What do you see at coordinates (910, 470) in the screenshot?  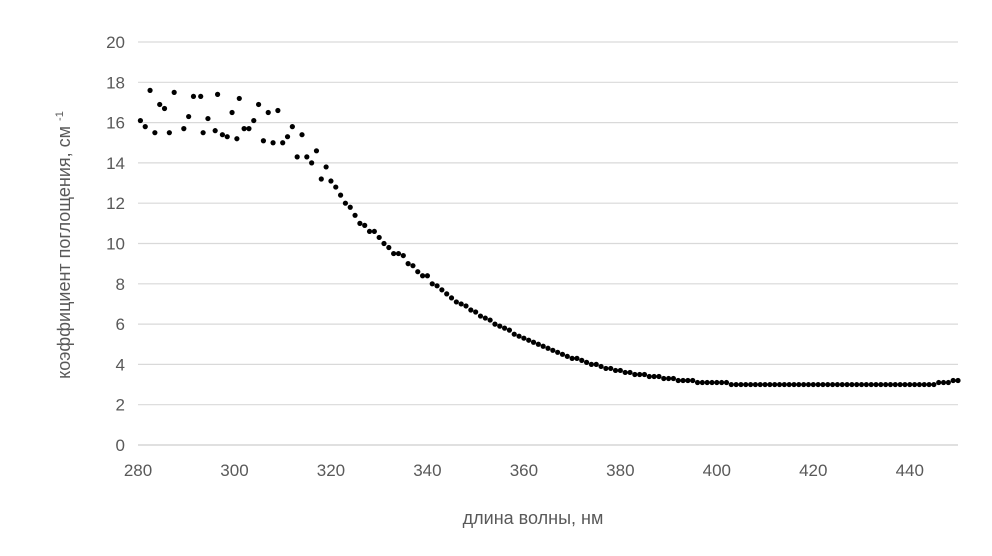 I see `x-tick-label-8: 440` at bounding box center [910, 470].